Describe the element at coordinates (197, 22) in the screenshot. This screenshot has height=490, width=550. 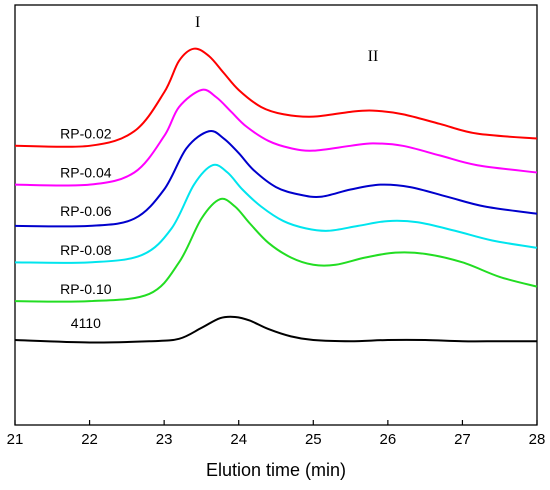
I see `peak-annotation: I` at that location.